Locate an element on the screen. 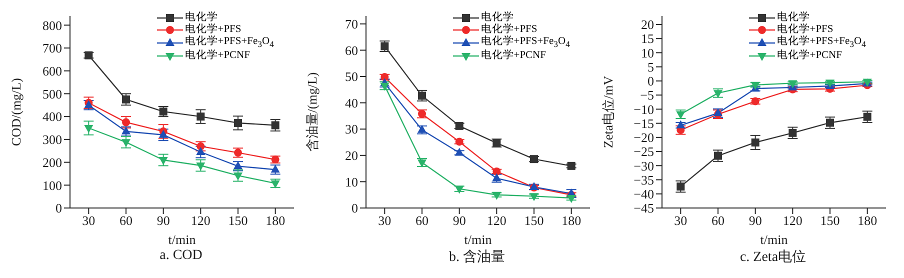 Image resolution: width=904 pixels, height=278 pixels. y-tick-label: 300 is located at coordinates (52, 140).